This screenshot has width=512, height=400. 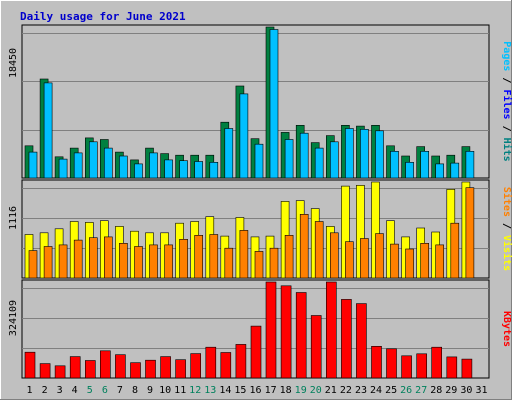 What do you see at coordinates (75, 390) in the screenshot?
I see `day-label-4: 4` at bounding box center [75, 390].